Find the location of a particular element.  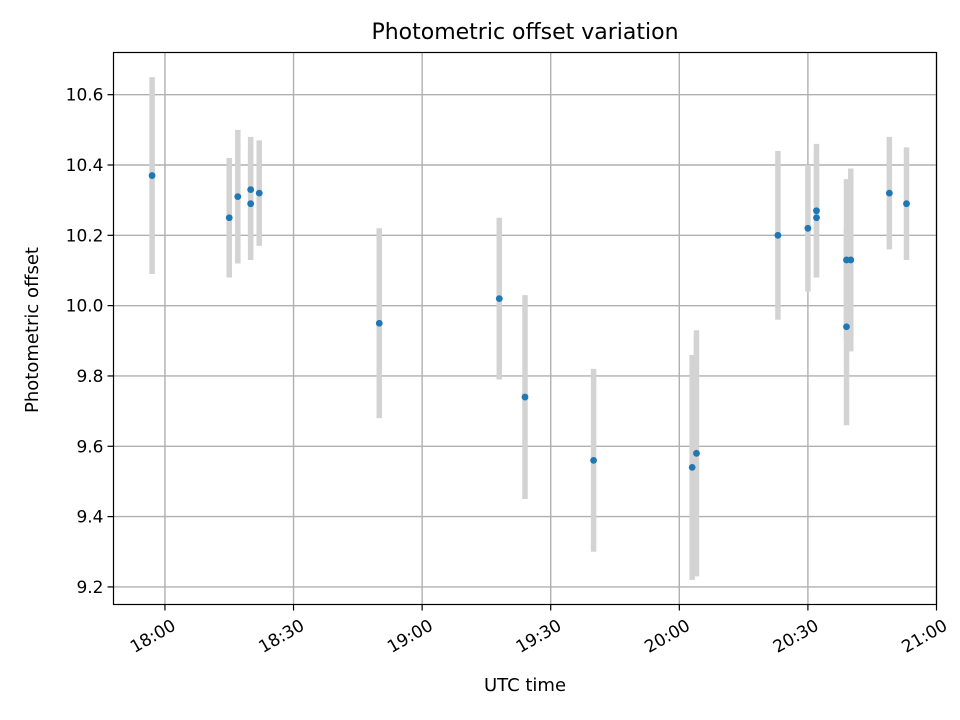

x-tick-label: 20:00 is located at coordinates (667, 637).